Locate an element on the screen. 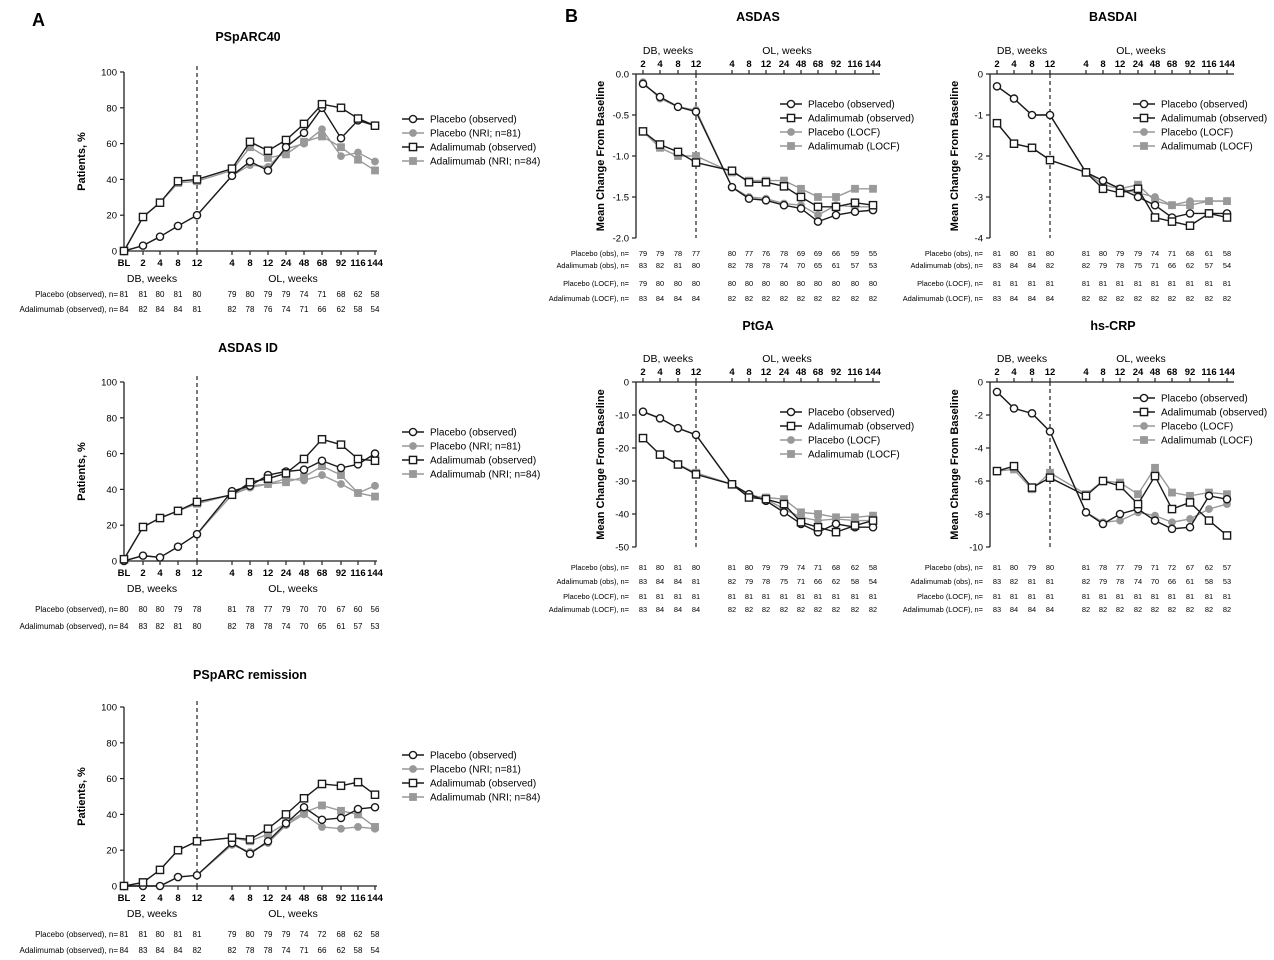  y-tick-label: 100 is located at coordinates (109, 73).